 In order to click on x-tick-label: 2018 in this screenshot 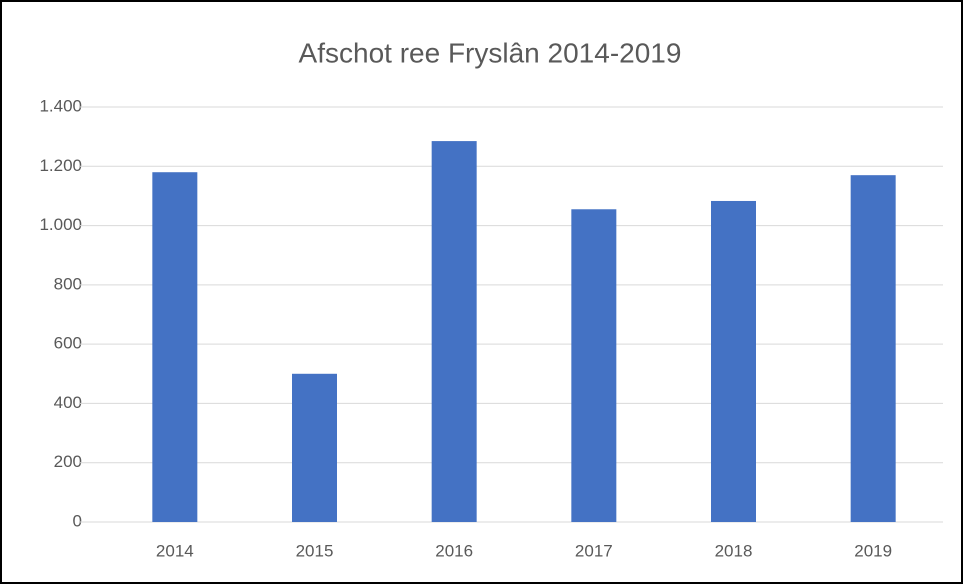, I will do `click(734, 550)`.